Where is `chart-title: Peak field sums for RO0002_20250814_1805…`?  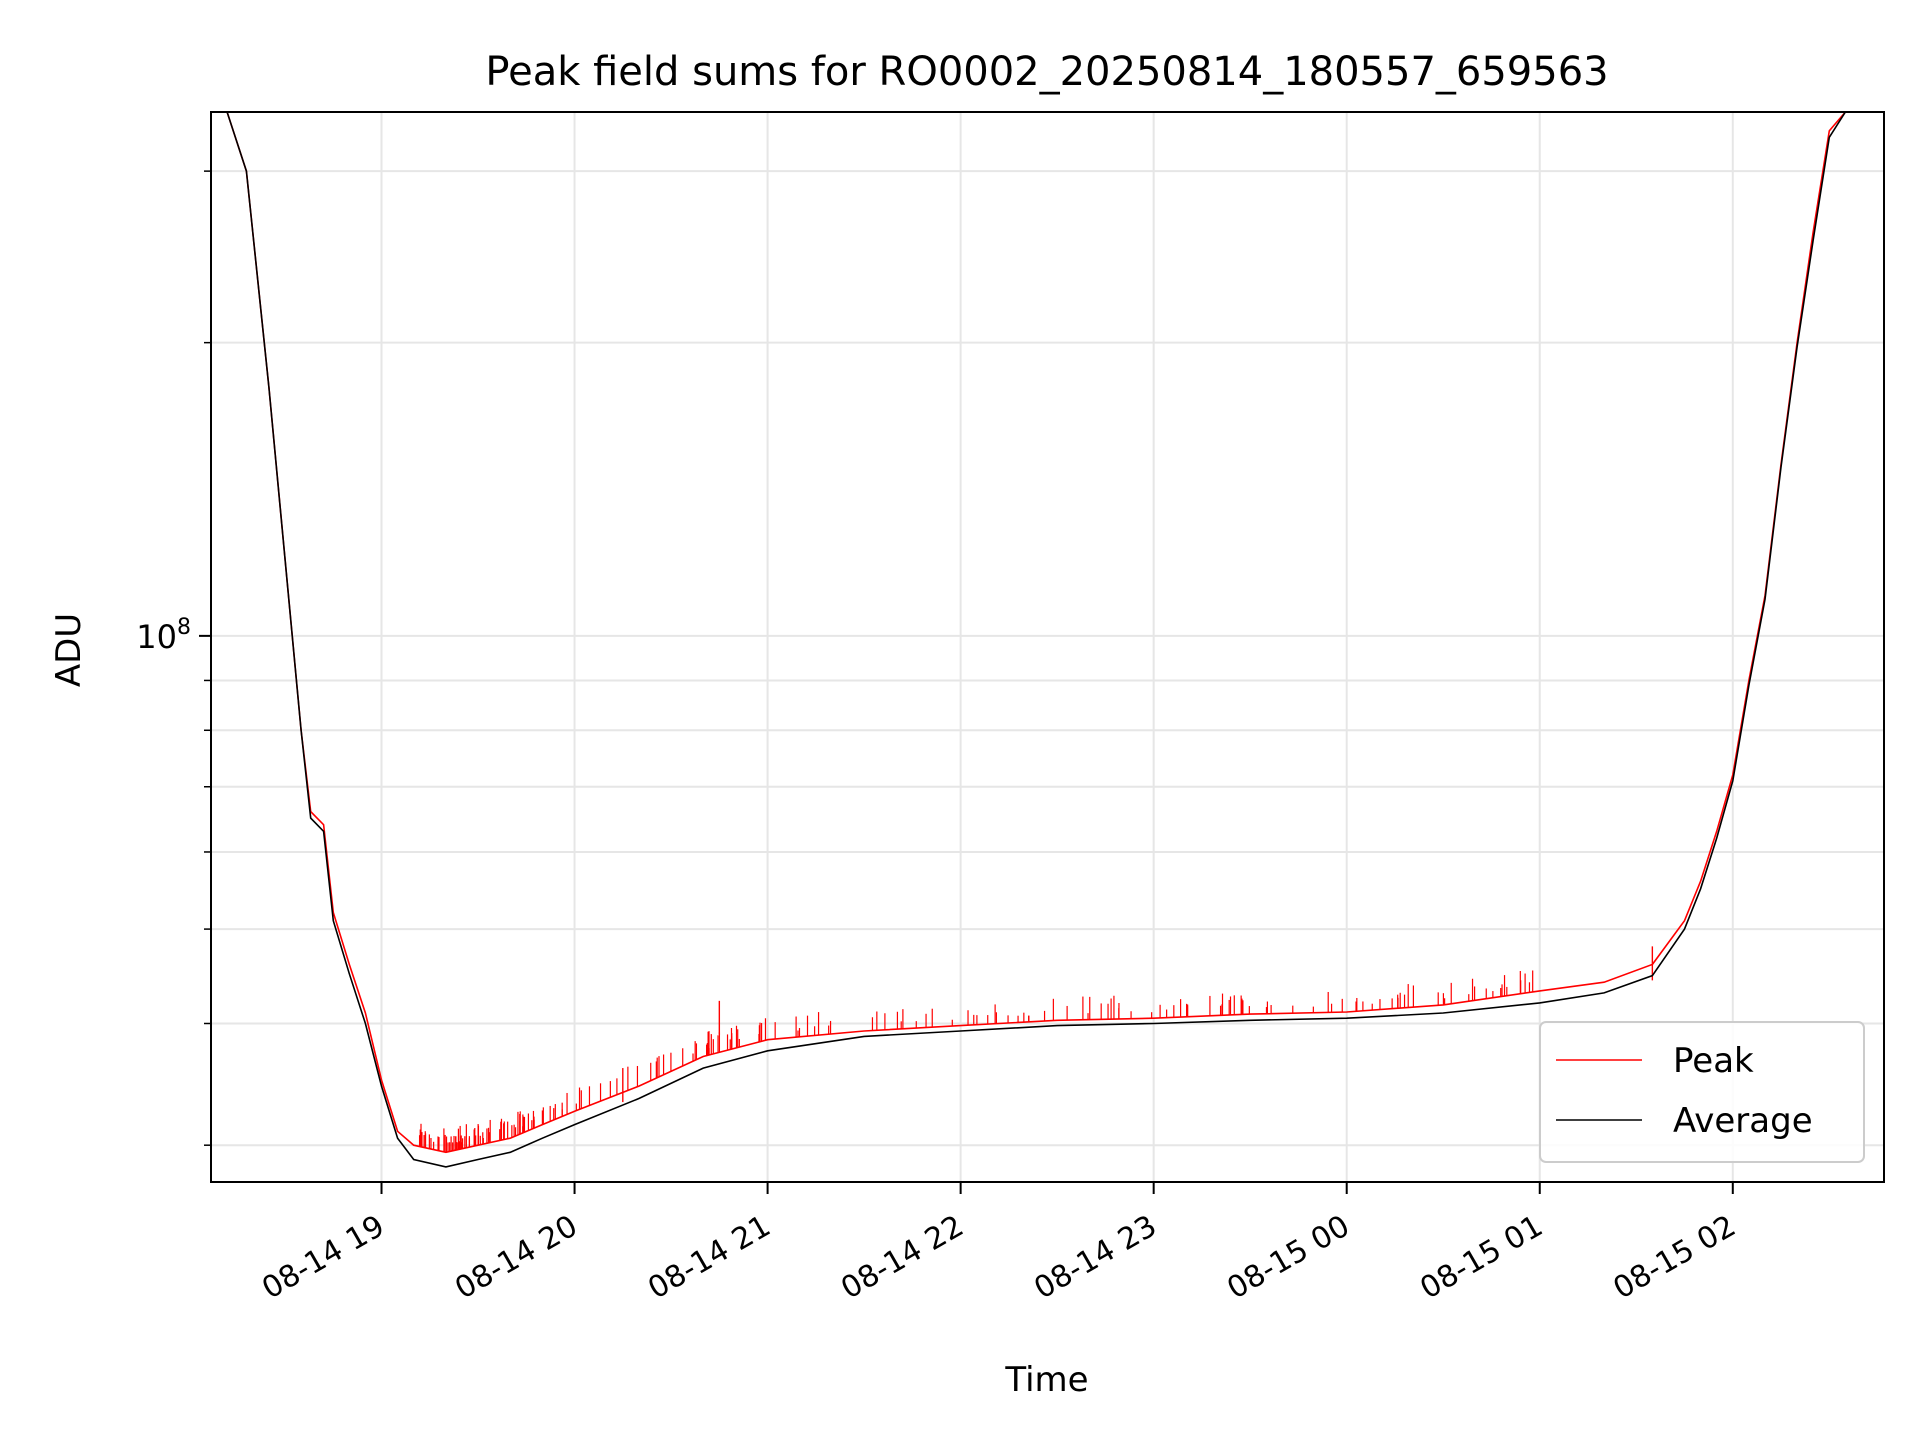 chart-title: Peak field sums for RO0002_20250814_1805… is located at coordinates (1046, 72).